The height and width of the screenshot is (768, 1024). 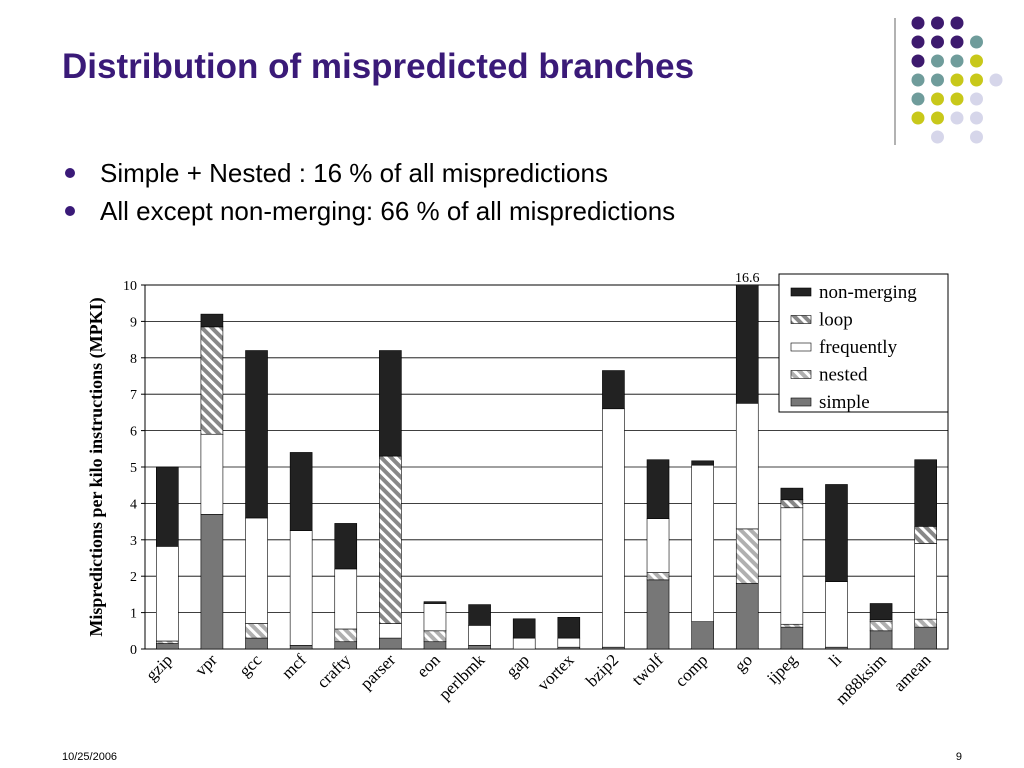 What do you see at coordinates (868, 292) in the screenshot?
I see `legend-label: non-merging` at bounding box center [868, 292].